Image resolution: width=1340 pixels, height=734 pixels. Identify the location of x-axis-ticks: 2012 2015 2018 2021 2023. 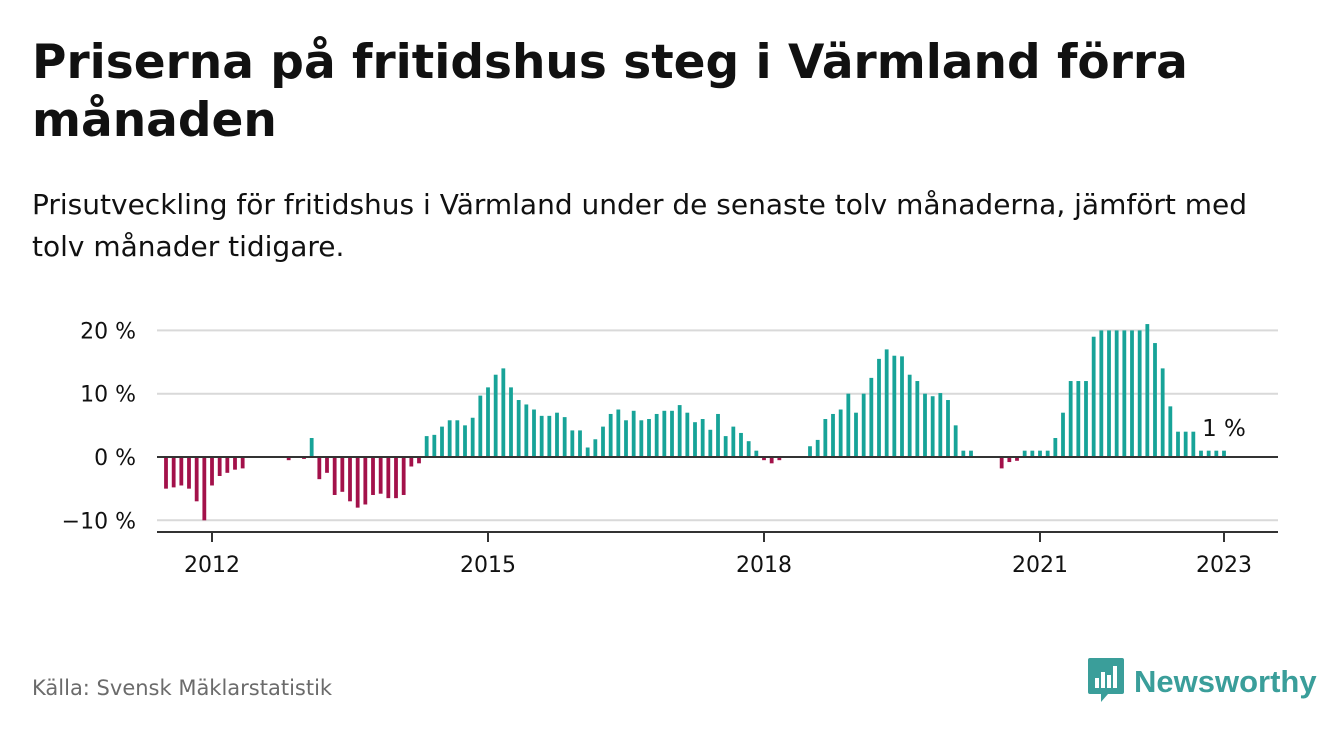
(718, 555).